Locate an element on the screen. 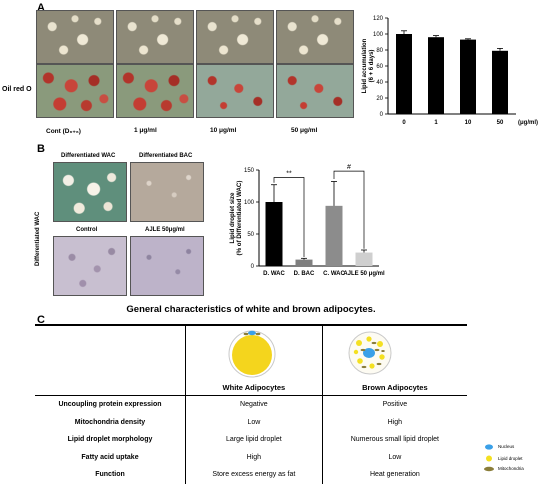  cell-brown: Low is located at coordinates (394, 457).